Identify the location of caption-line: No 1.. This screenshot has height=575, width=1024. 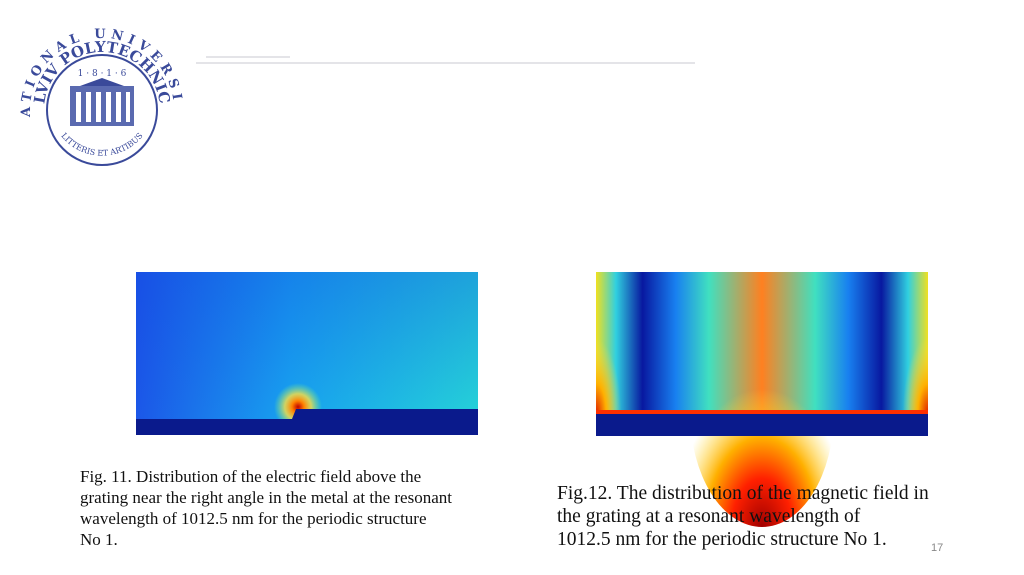
(99, 539).